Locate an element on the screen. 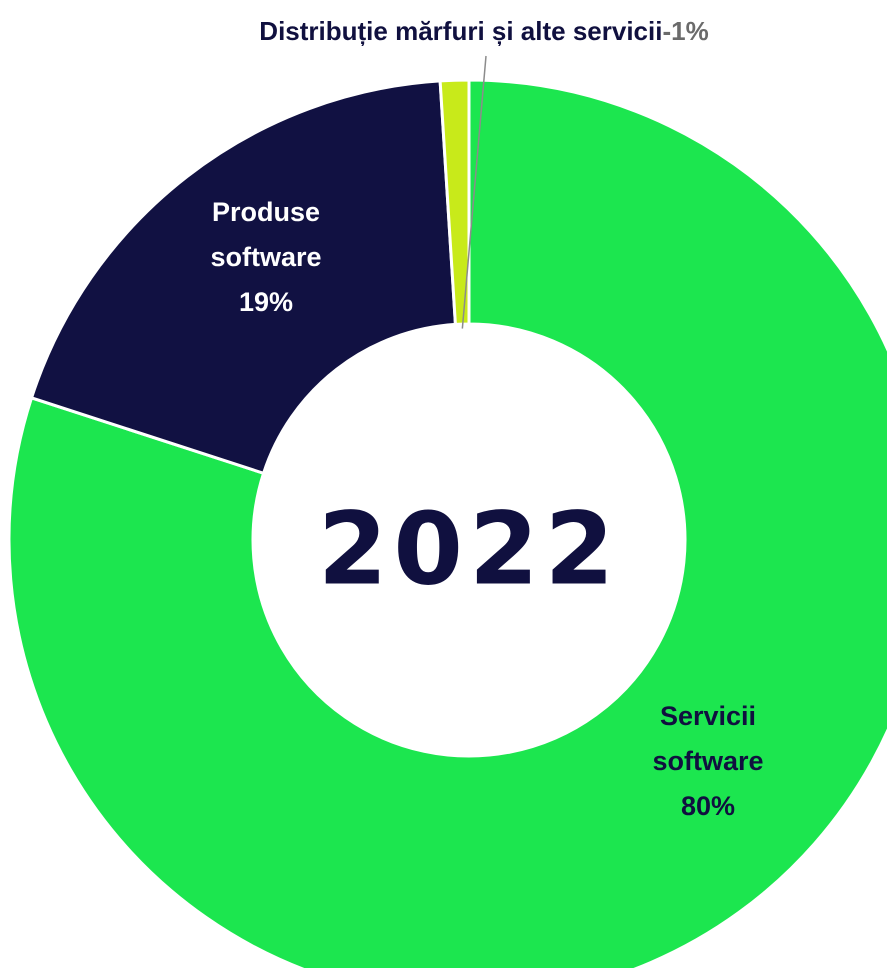  slice-label-percent: 80% is located at coordinates (708, 806).